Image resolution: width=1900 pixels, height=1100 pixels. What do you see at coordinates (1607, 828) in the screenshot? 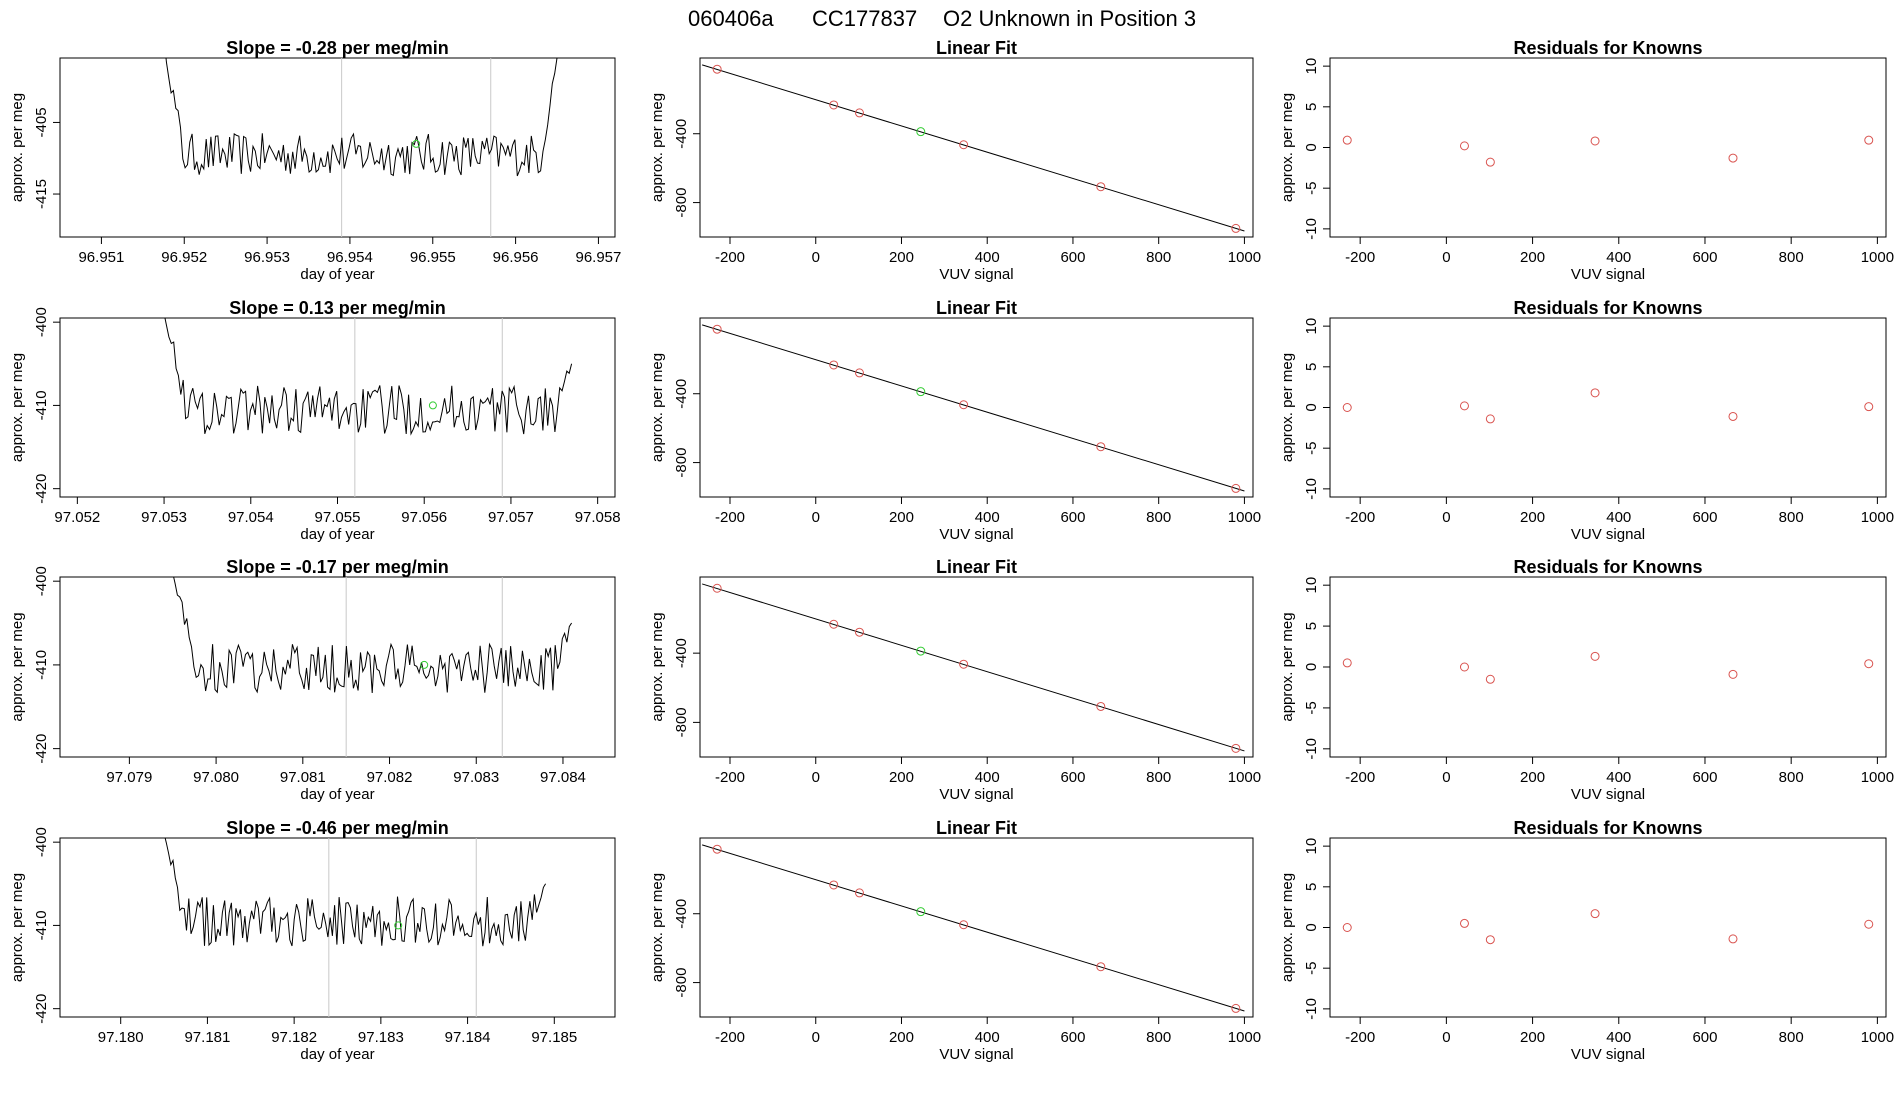
I see `chart-title: Residuals for Knowns` at bounding box center [1607, 828].